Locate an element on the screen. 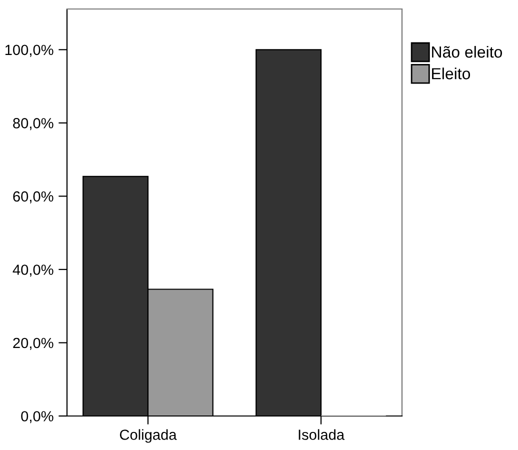 The width and height of the screenshot is (518, 450). y-tick-label: 40,0% is located at coordinates (33, 270).